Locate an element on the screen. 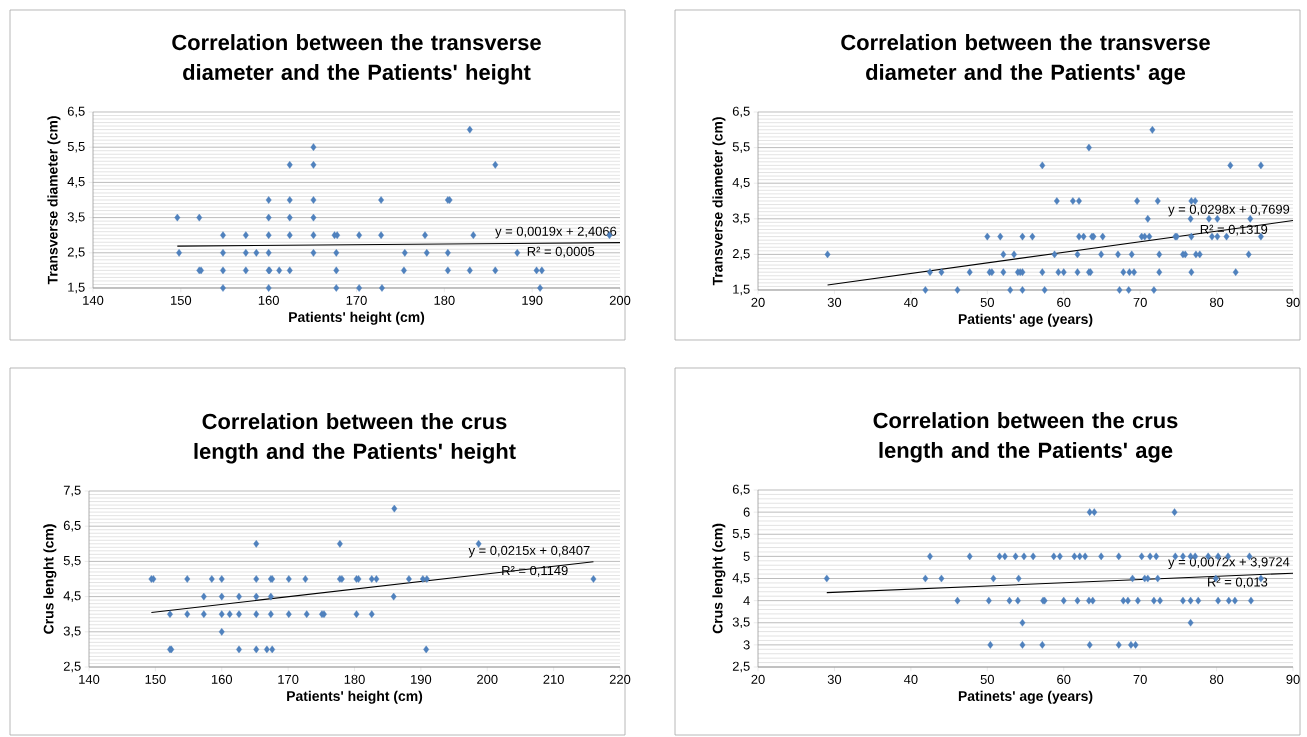  y-tick-label: 6 is located at coordinates (746, 512).